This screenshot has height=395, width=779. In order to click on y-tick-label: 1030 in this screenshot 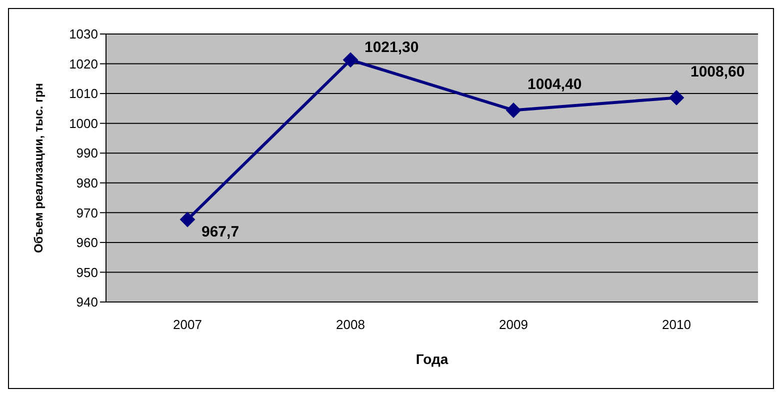, I will do `click(83, 34)`.